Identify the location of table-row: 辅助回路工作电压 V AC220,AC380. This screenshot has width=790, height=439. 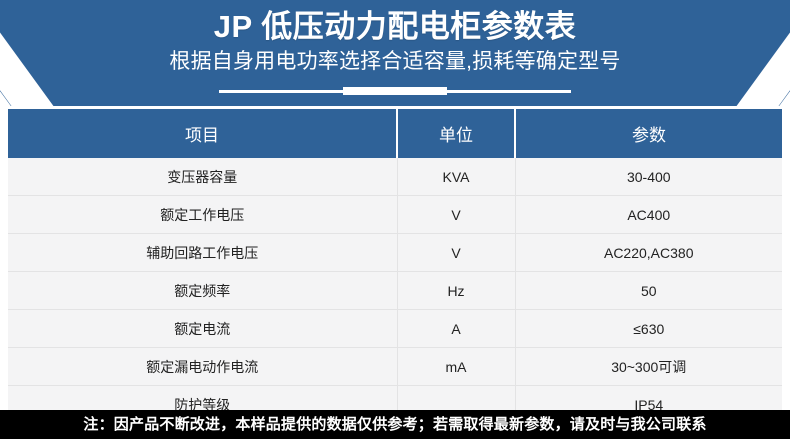
(395, 252).